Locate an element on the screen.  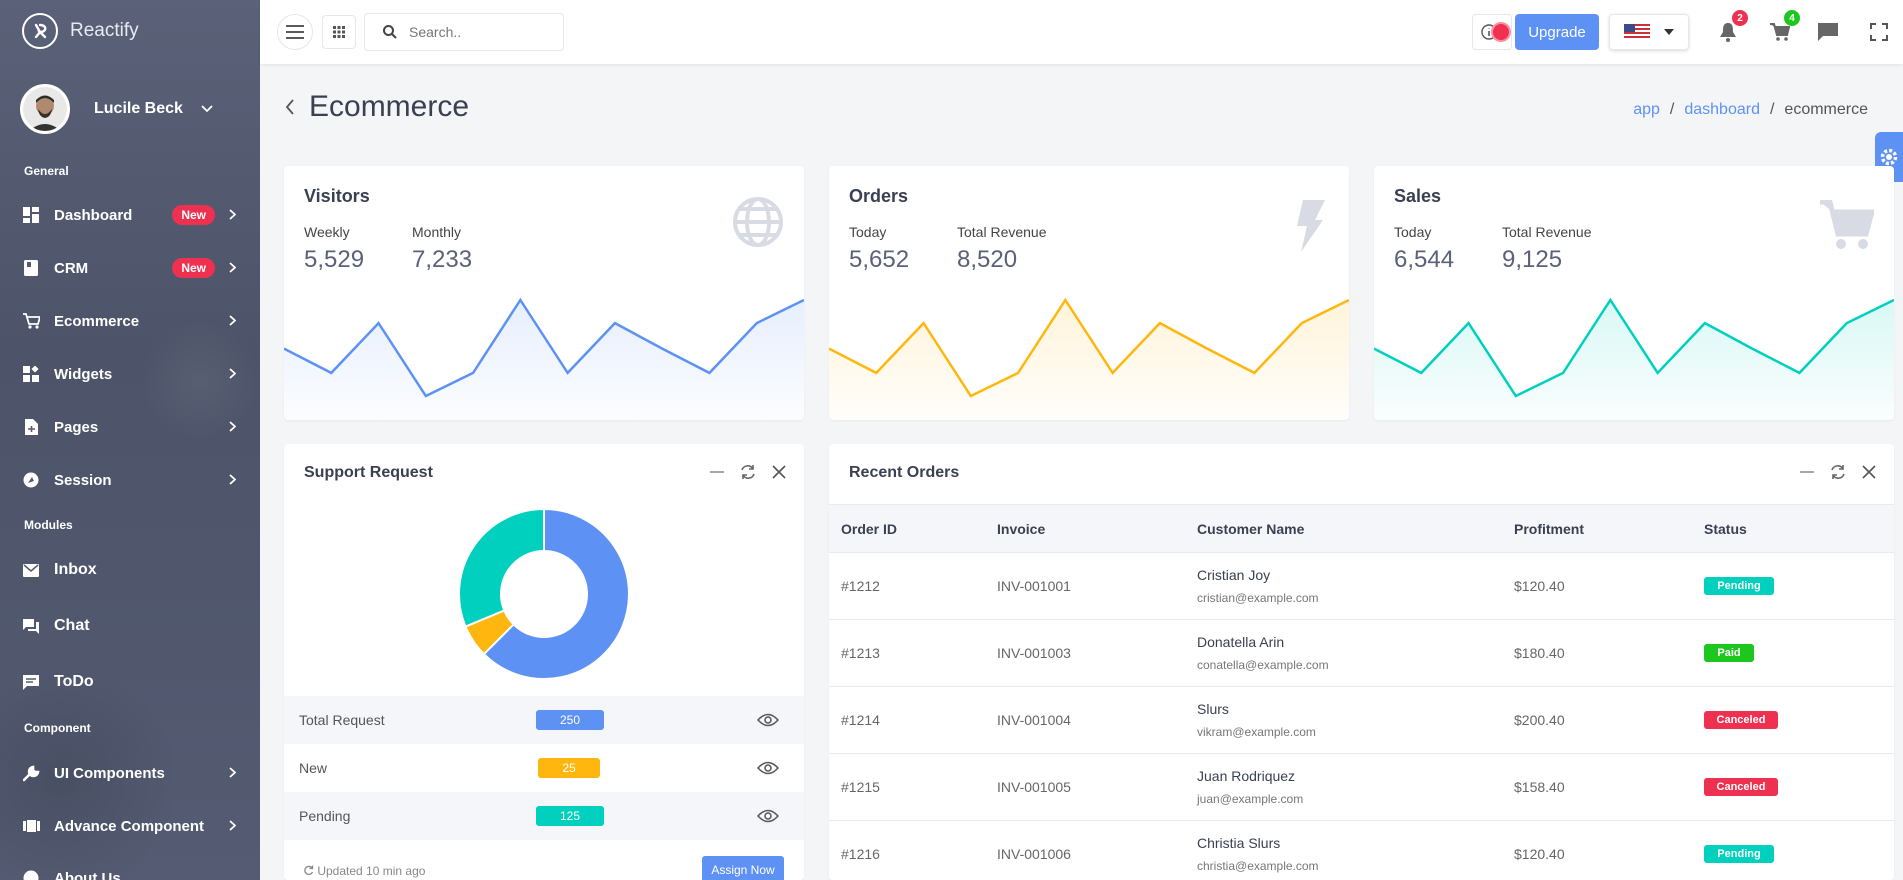
sidebar-item-todo: ToDo is located at coordinates (130, 682).